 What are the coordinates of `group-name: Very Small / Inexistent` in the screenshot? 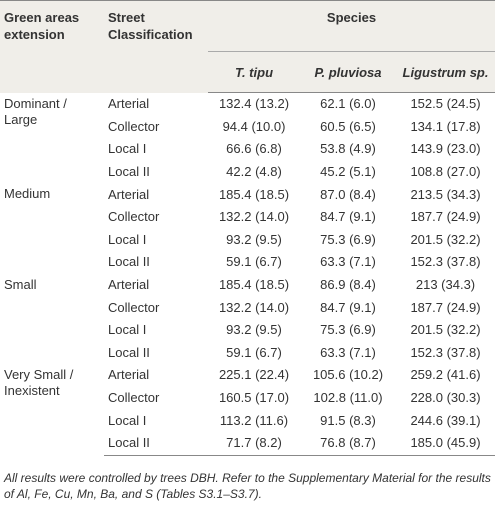 It's located at (39, 383).